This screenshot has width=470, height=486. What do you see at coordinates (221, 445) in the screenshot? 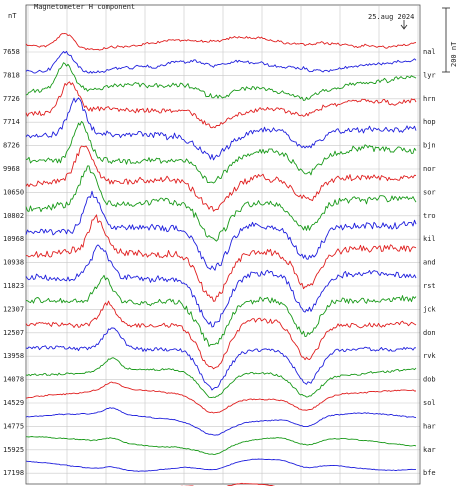
I see `trace-kar` at bounding box center [221, 445].